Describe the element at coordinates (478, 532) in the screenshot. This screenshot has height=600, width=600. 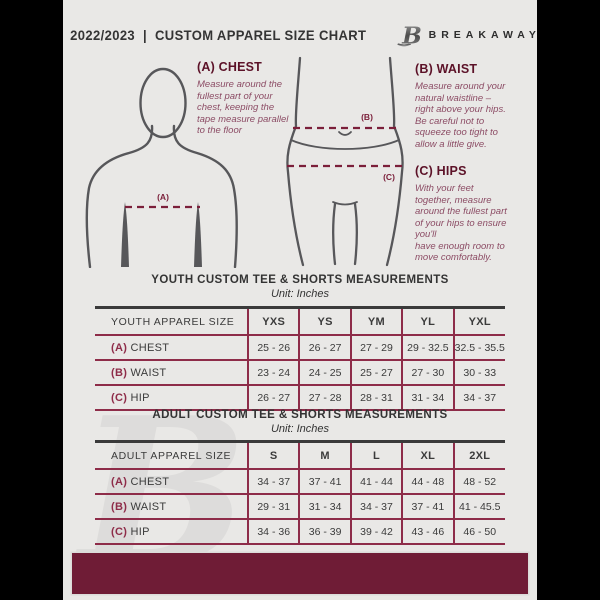
I see `size-value-cell: 46 - 50` at that location.